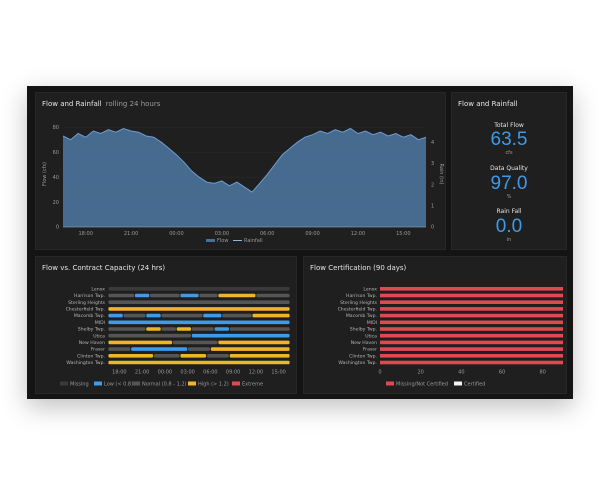 This screenshot has width=600, height=485. What do you see at coordinates (432, 143) in the screenshot?
I see `y2-tick-label: 4` at bounding box center [432, 143].